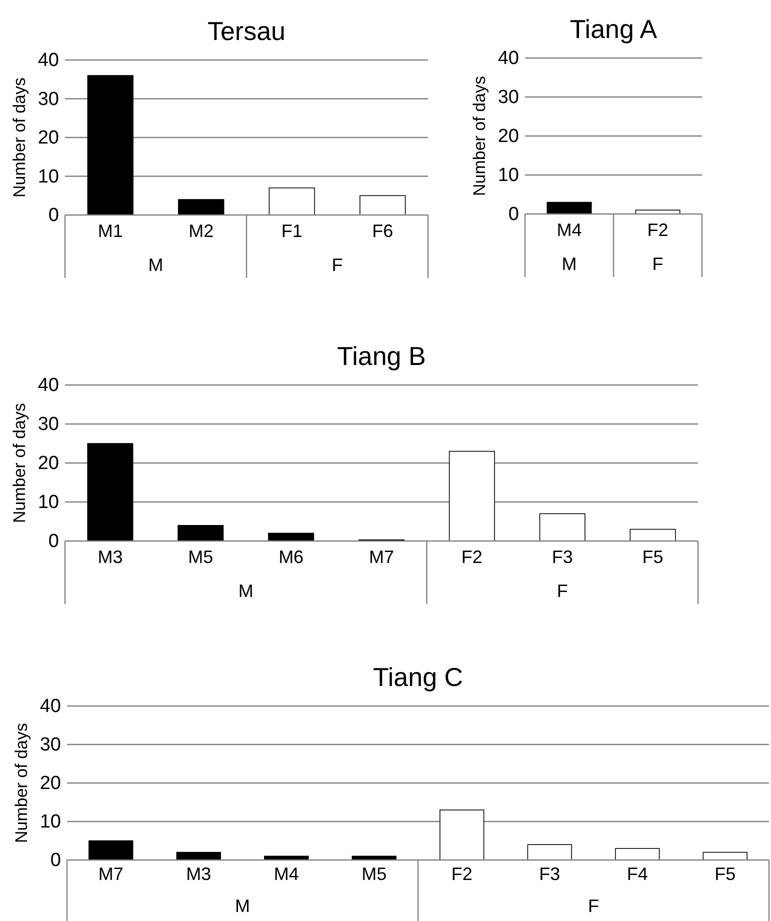  Describe the element at coordinates (418, 677) in the screenshot. I see `chart-title: Tiang C` at that location.